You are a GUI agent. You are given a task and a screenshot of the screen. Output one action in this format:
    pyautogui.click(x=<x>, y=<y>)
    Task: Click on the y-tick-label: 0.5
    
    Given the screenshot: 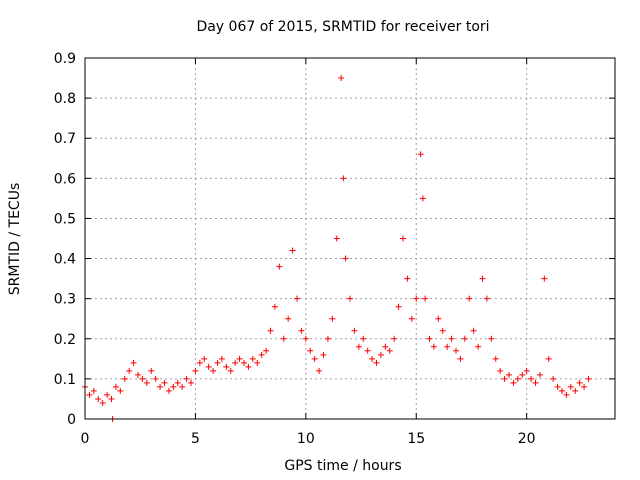 What is the action you would take?
    pyautogui.click(x=65, y=219)
    